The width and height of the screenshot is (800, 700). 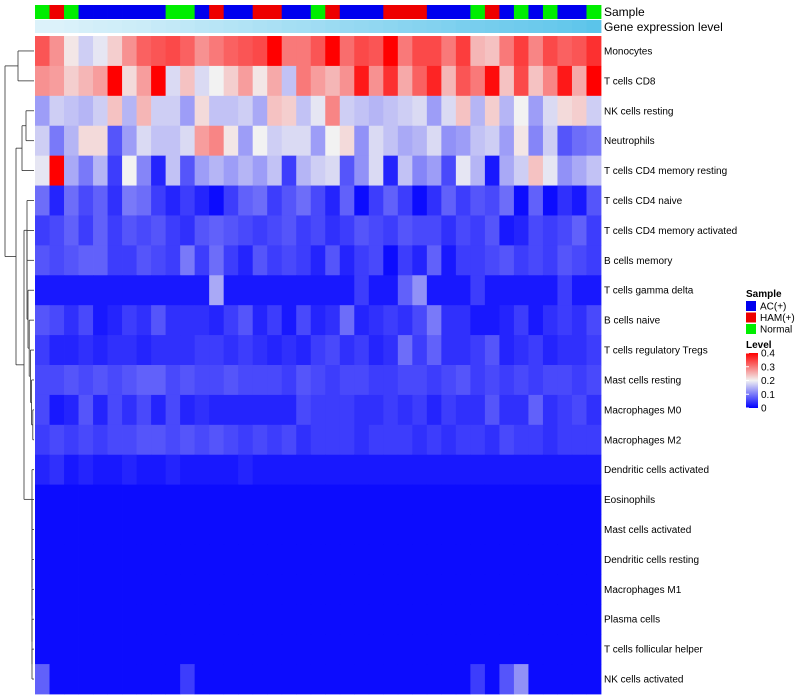 I want to click on sample-legend-label: AC(+), so click(x=773, y=307).